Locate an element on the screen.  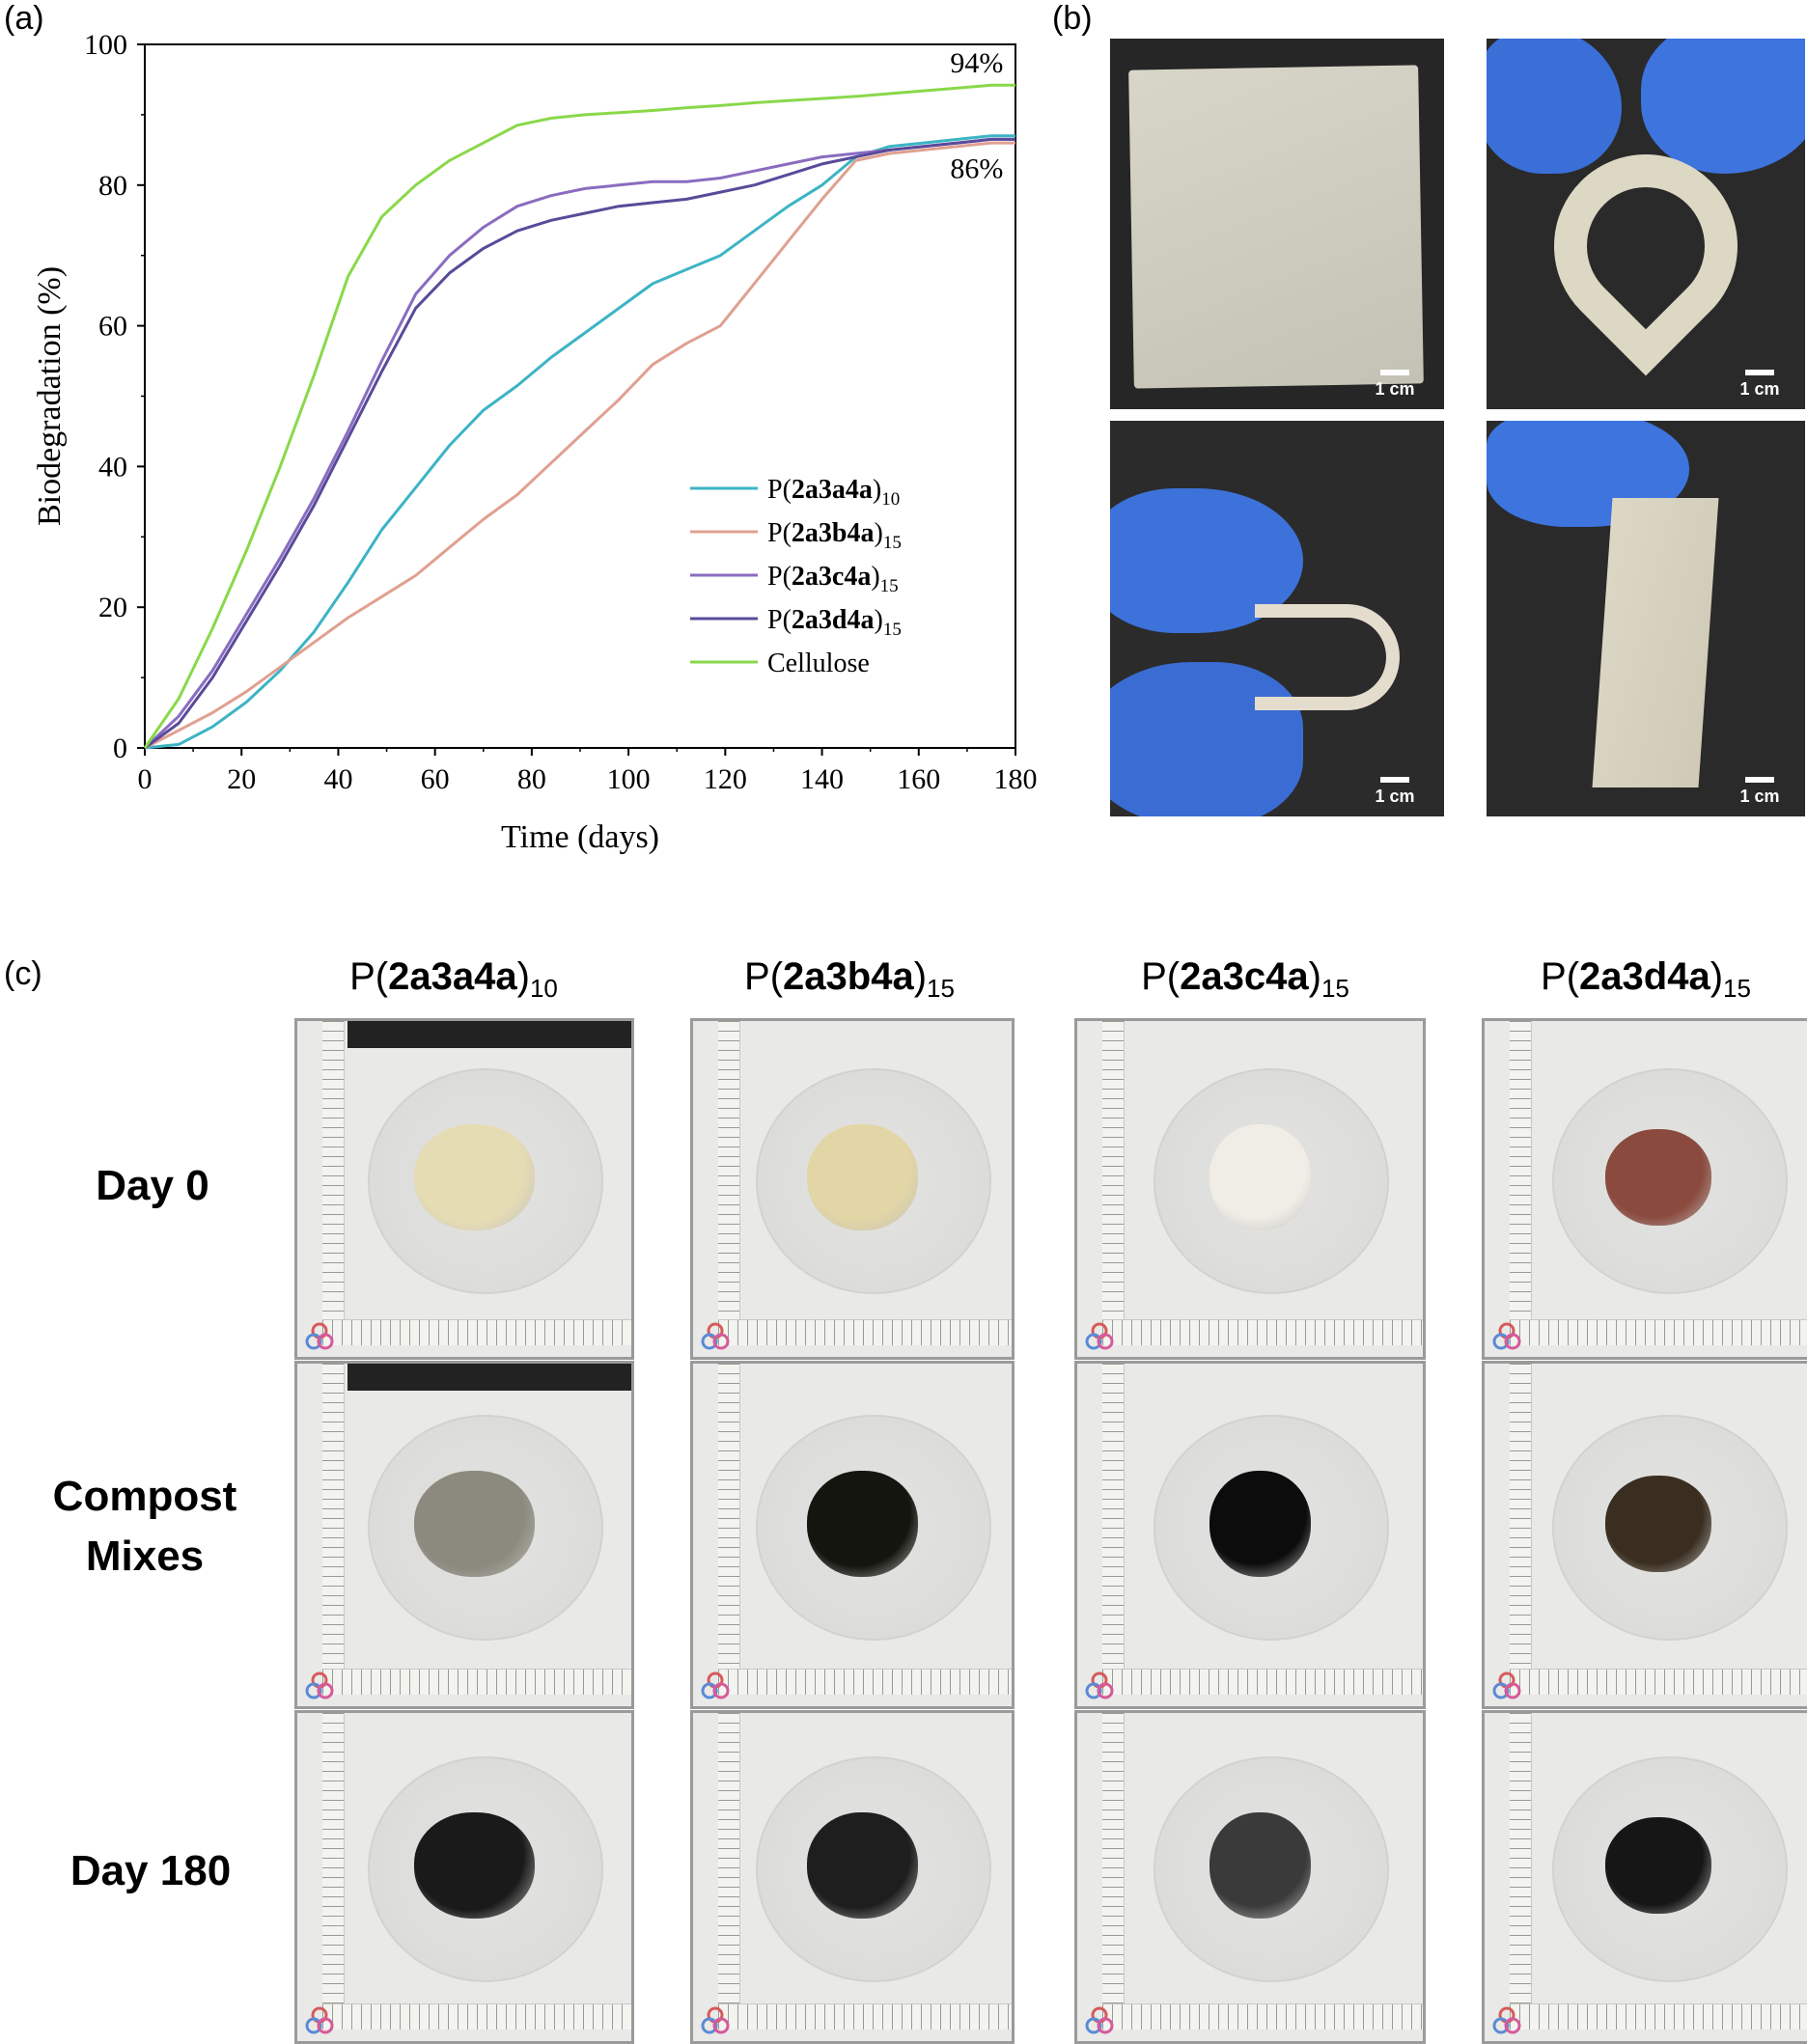
compost-photo-r3-c3 is located at coordinates (1250, 1877).